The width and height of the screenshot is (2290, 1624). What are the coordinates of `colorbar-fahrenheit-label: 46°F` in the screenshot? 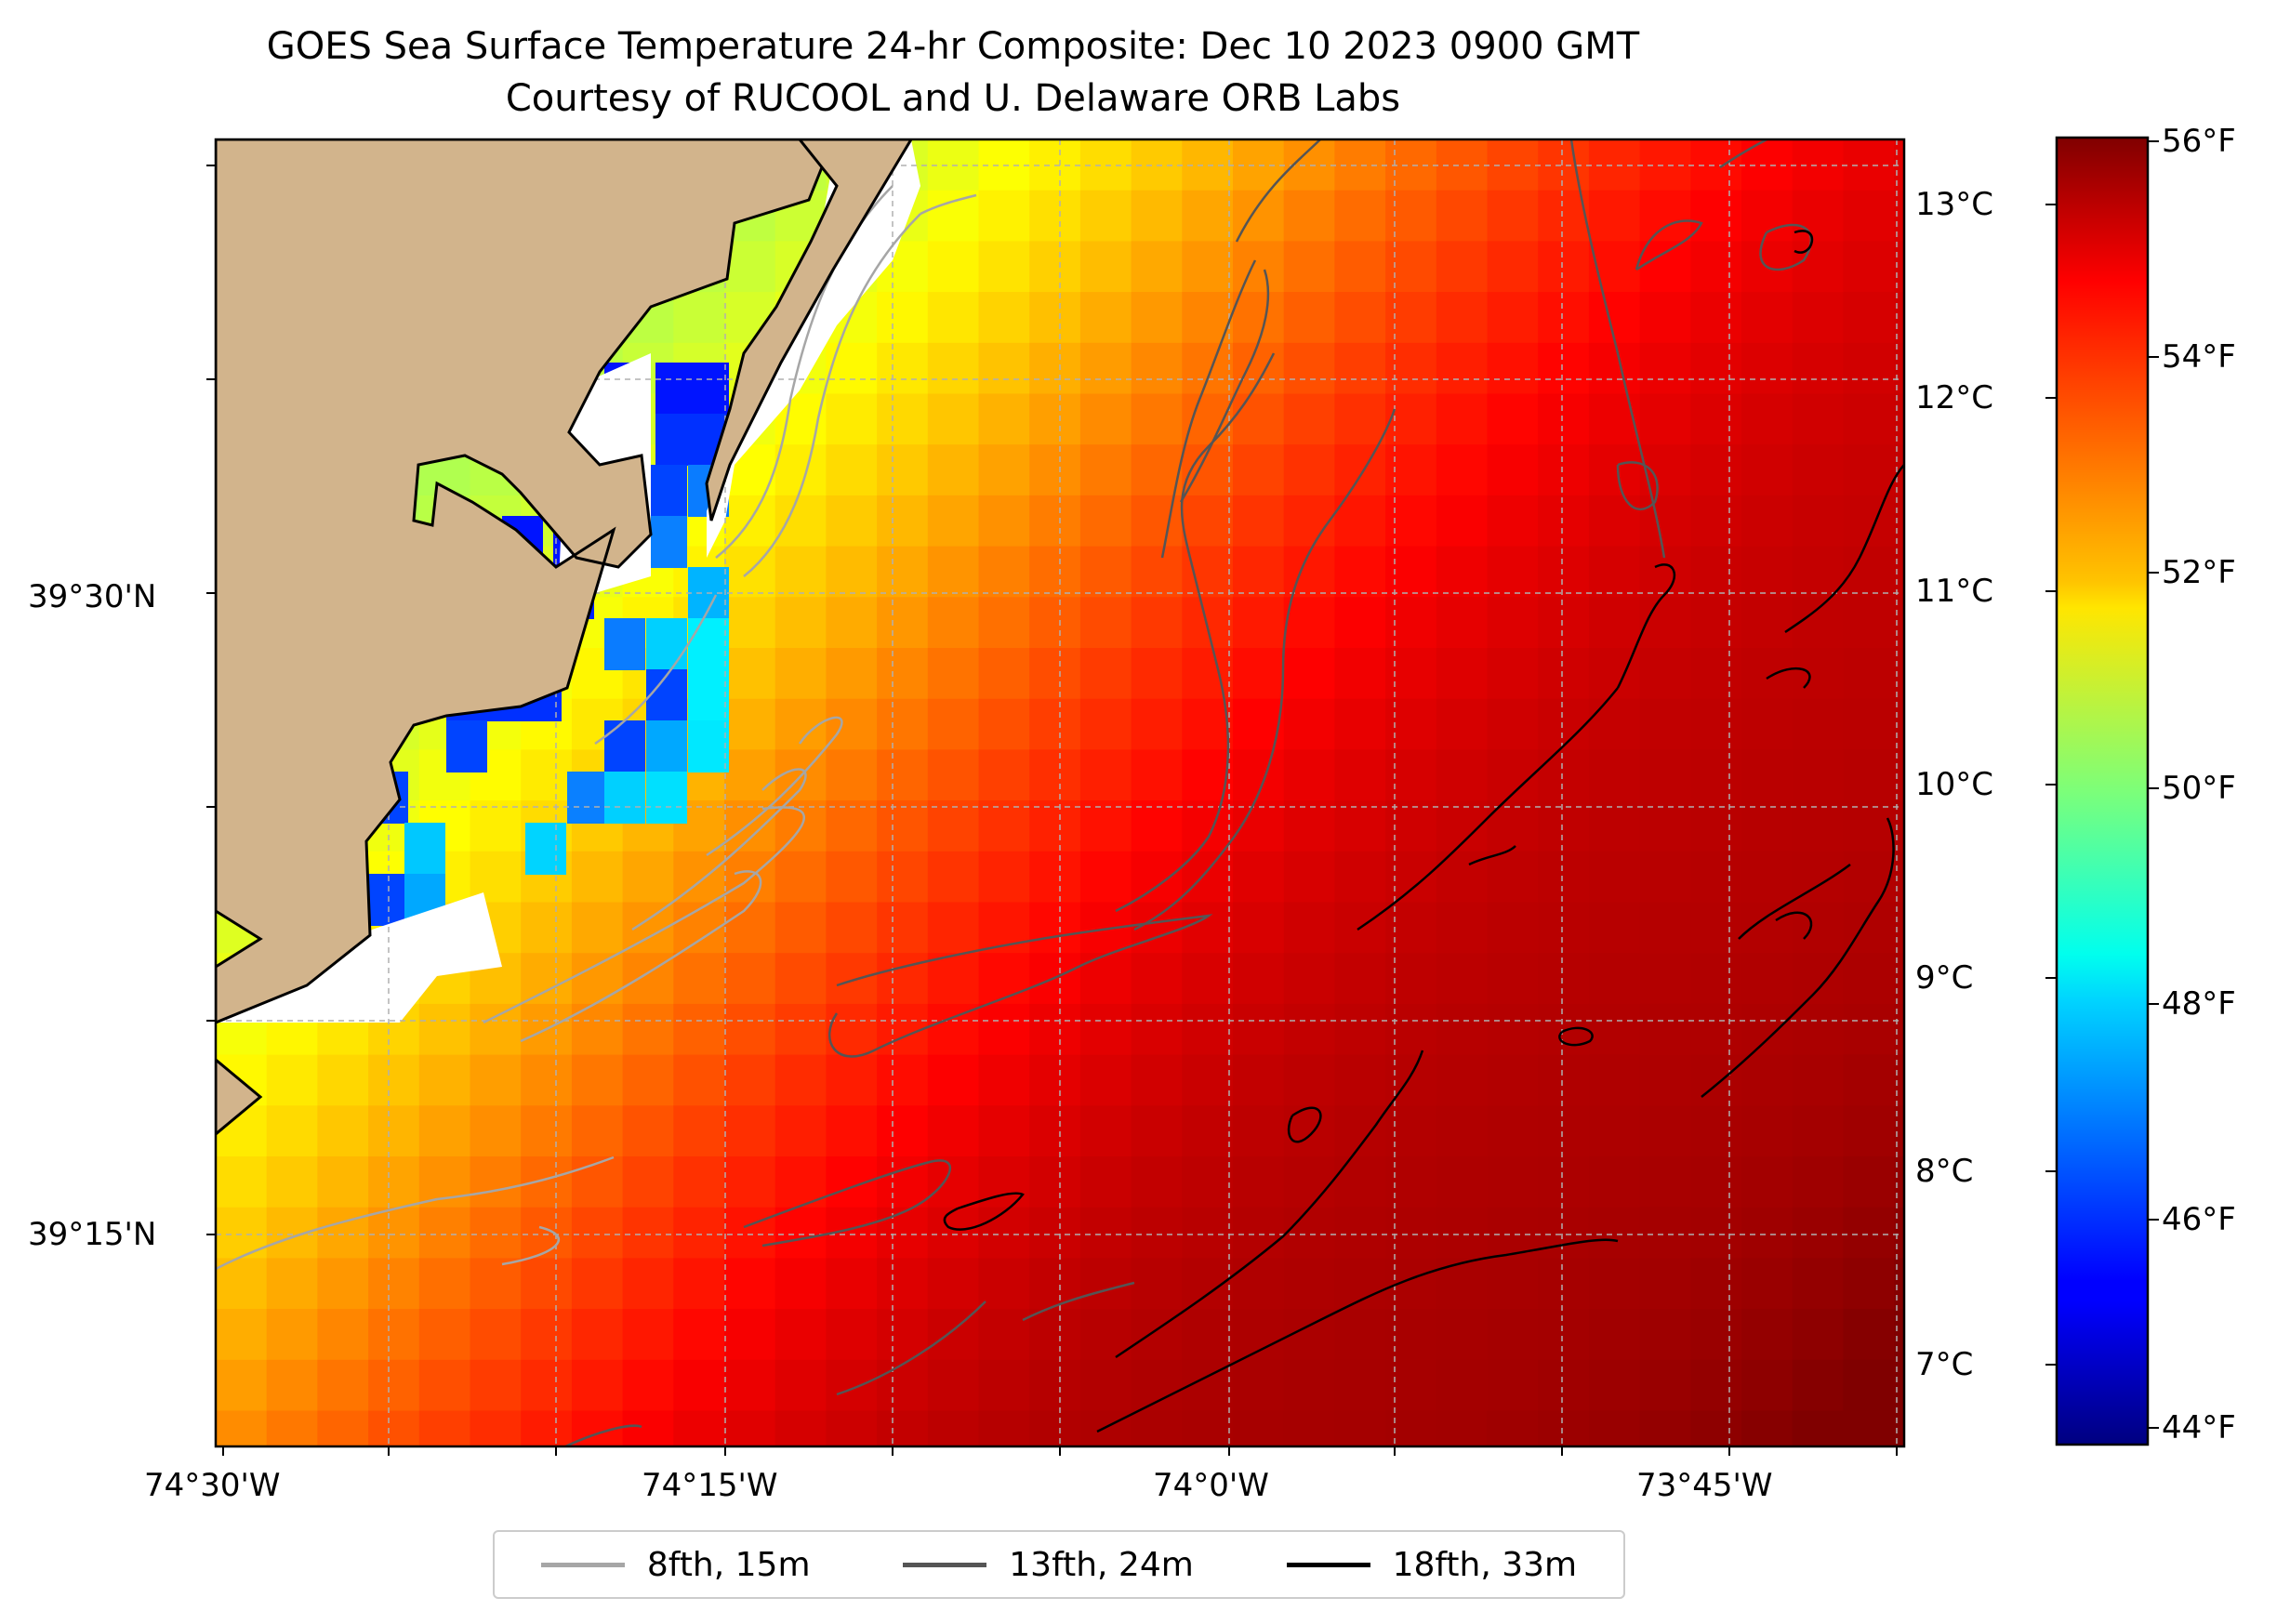 It's located at (2199, 1219).